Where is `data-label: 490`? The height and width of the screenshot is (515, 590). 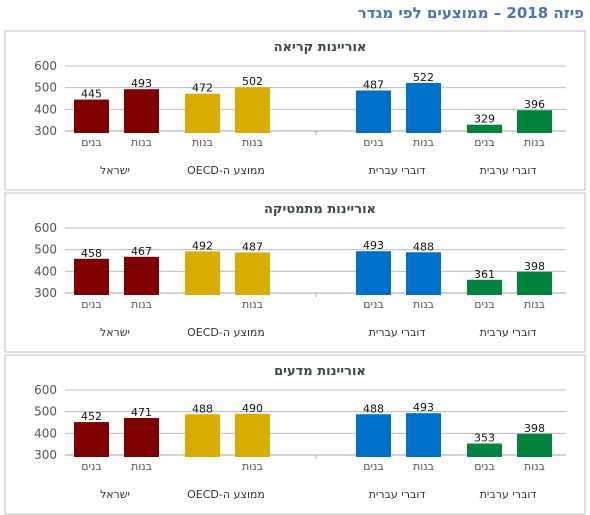
data-label: 490 is located at coordinates (252, 408).